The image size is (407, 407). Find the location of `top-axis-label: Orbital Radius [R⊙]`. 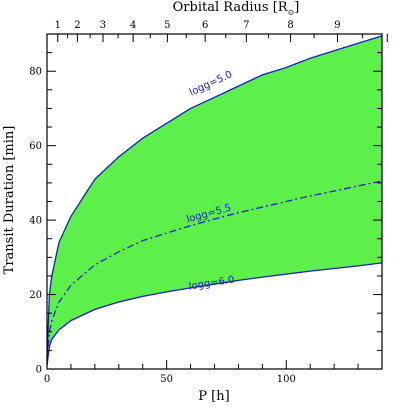

top-axis-label: Orbital Radius [R⊙] is located at coordinates (236, 8).